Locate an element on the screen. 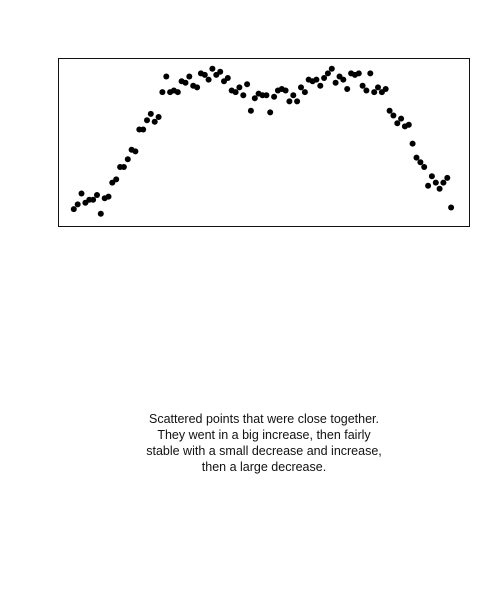 The width and height of the screenshot is (500, 600). caption-line-2: They went in a big increase, then fairly is located at coordinates (264, 435).